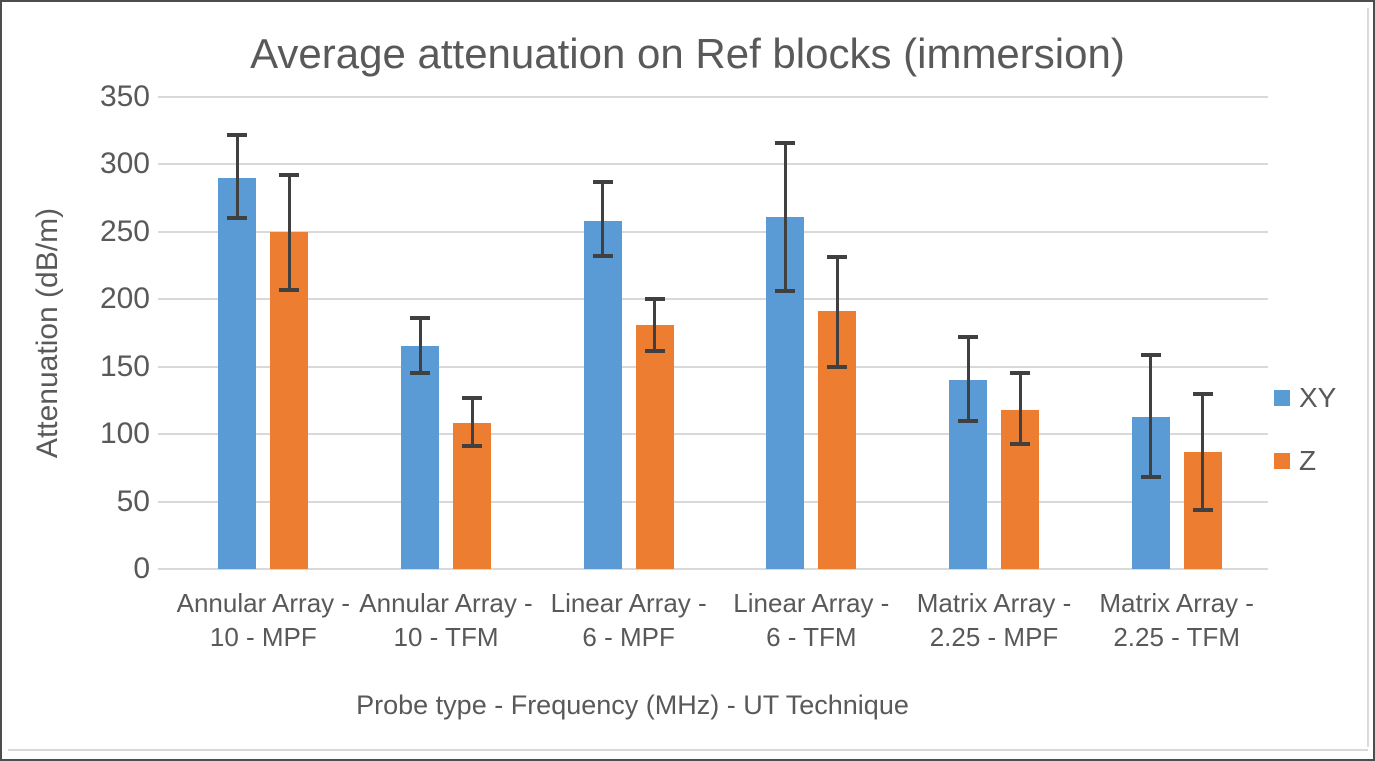  What do you see at coordinates (1282, 398) in the screenshot?
I see `legend-swatch-xy` at bounding box center [1282, 398].